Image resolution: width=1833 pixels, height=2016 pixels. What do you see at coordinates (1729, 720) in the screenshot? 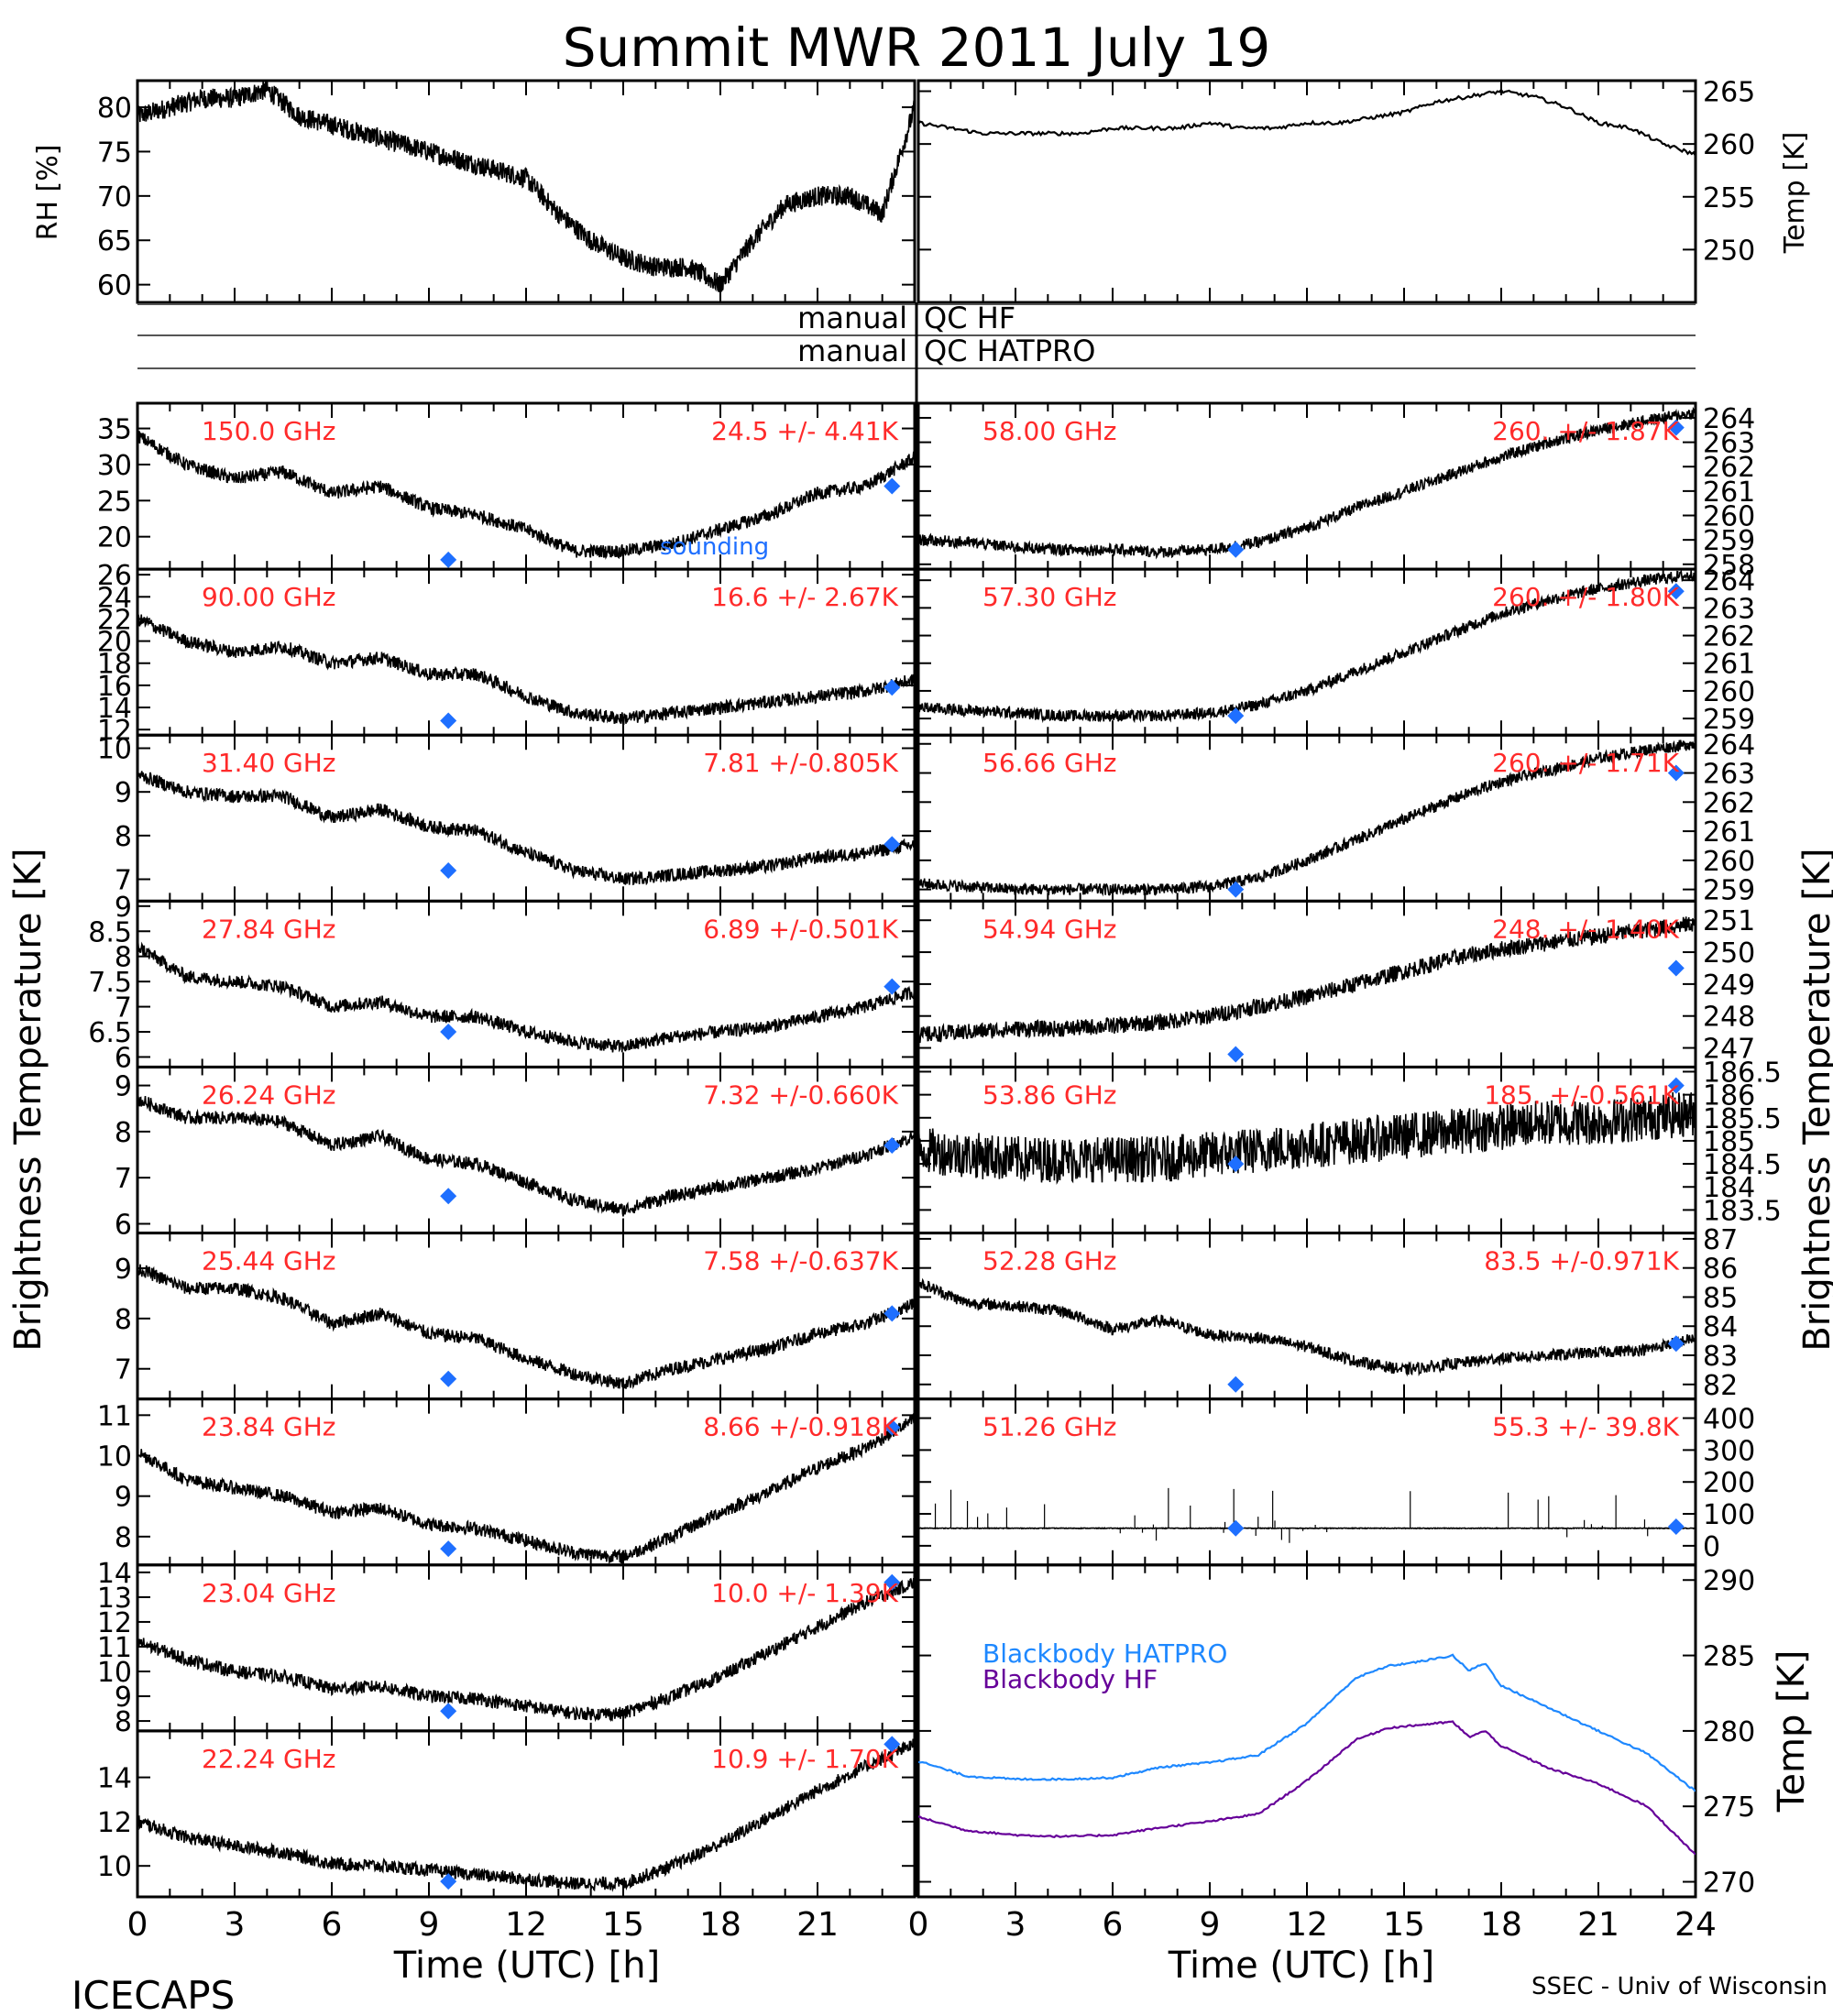
I see `y-tick-label: 259` at bounding box center [1729, 720].